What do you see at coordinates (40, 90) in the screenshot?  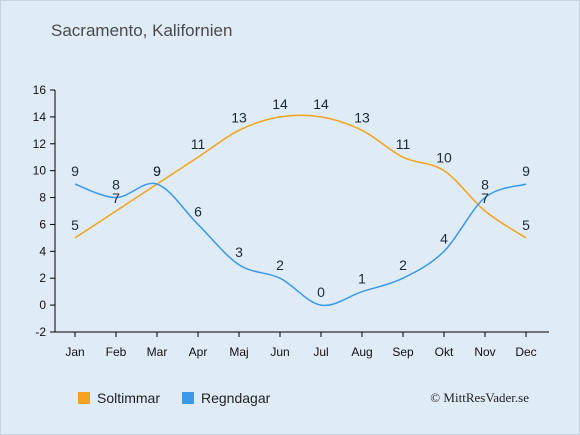 I see `y-tick-label: 16` at bounding box center [40, 90].